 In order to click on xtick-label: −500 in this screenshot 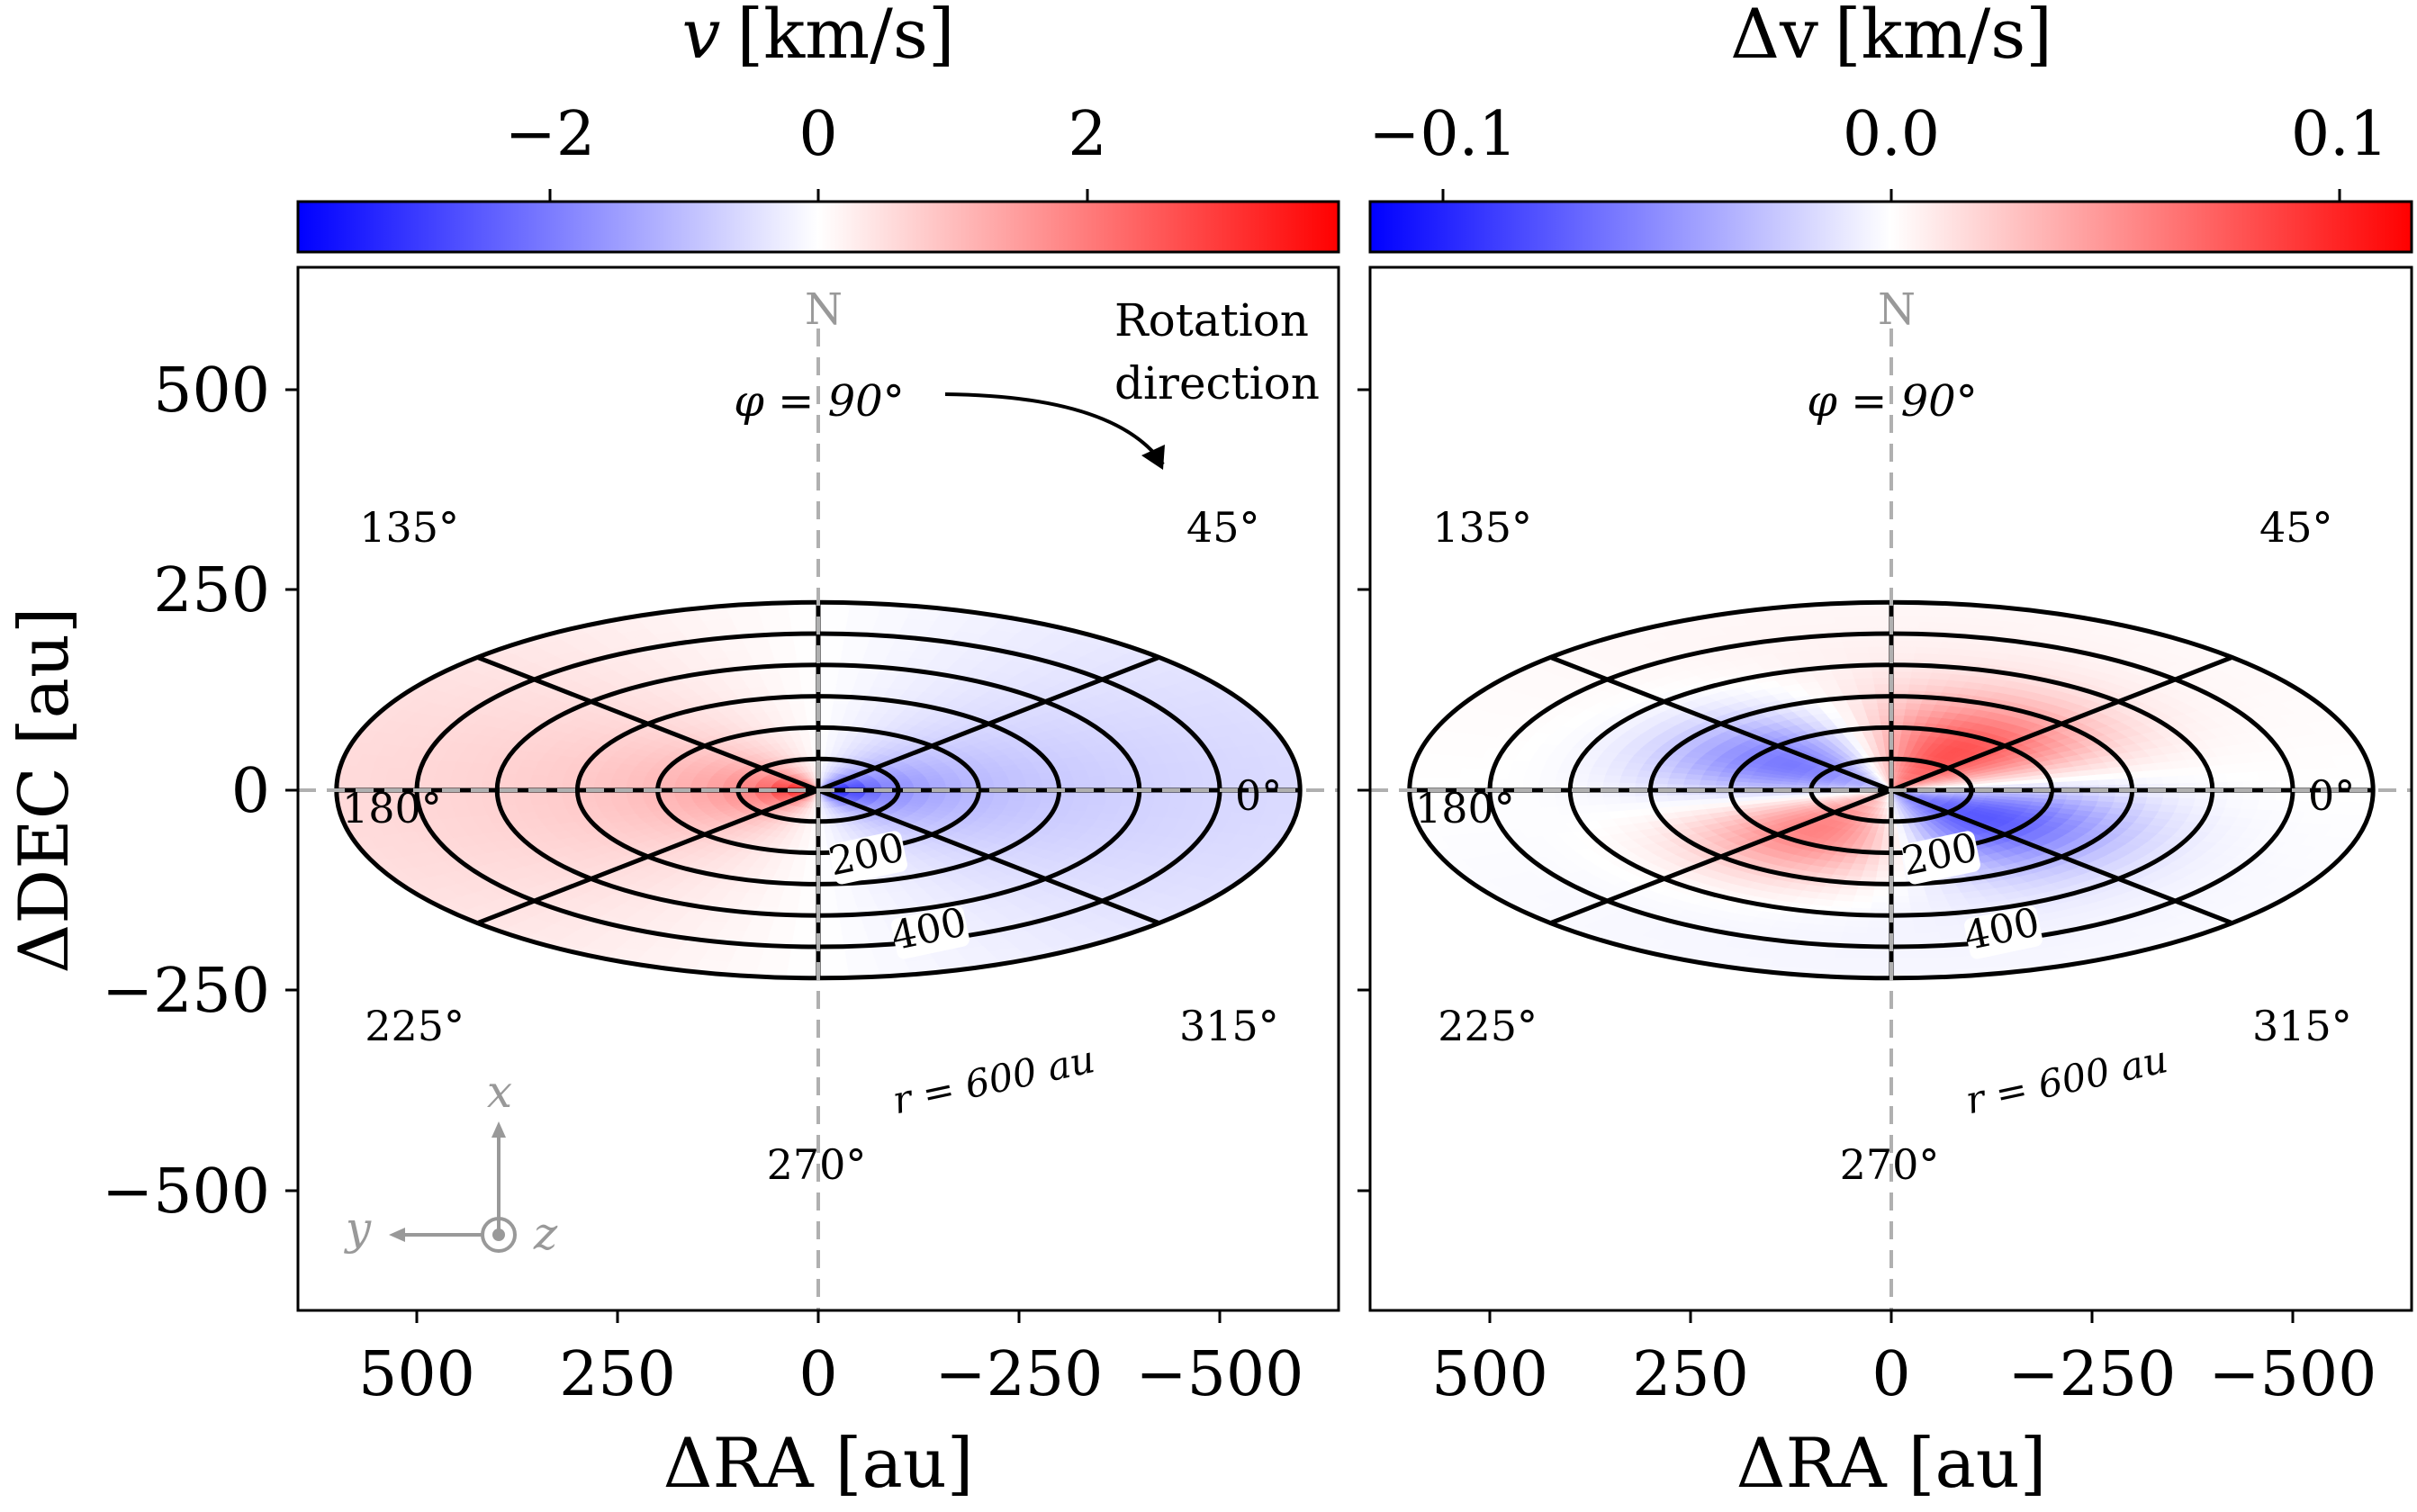, I will do `click(1220, 1375)`.